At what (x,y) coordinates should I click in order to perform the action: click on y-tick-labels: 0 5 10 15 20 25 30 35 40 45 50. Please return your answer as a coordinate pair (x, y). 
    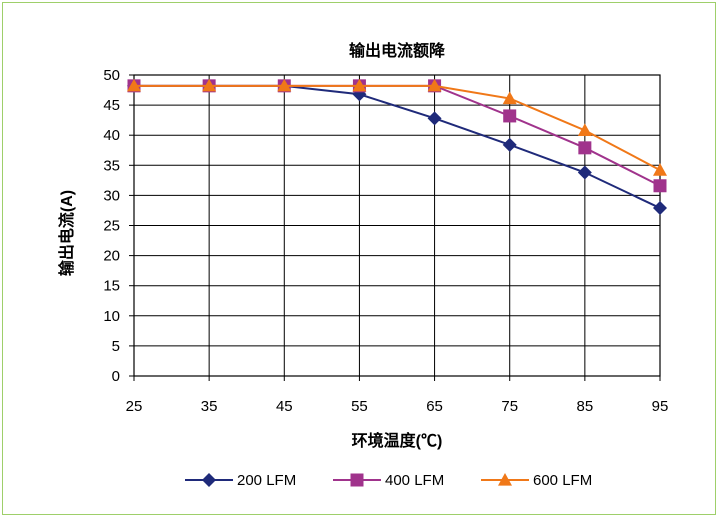
    Looking at the image, I should click on (118, 226).